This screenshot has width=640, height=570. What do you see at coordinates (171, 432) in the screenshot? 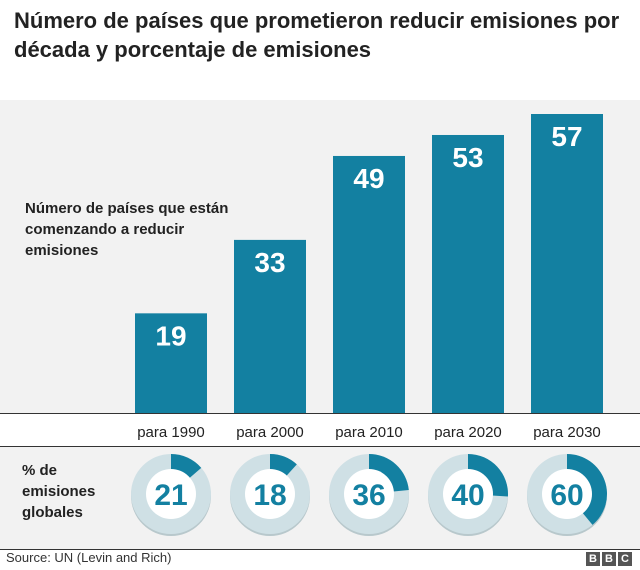
I see `x-tick-label: para 1990` at bounding box center [171, 432].